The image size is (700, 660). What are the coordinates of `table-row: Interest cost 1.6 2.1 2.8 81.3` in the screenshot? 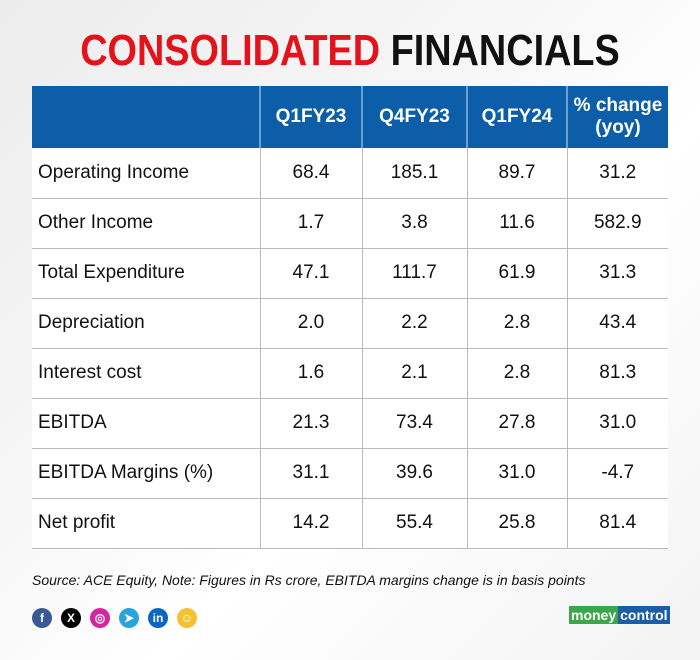 It's located at (350, 373).